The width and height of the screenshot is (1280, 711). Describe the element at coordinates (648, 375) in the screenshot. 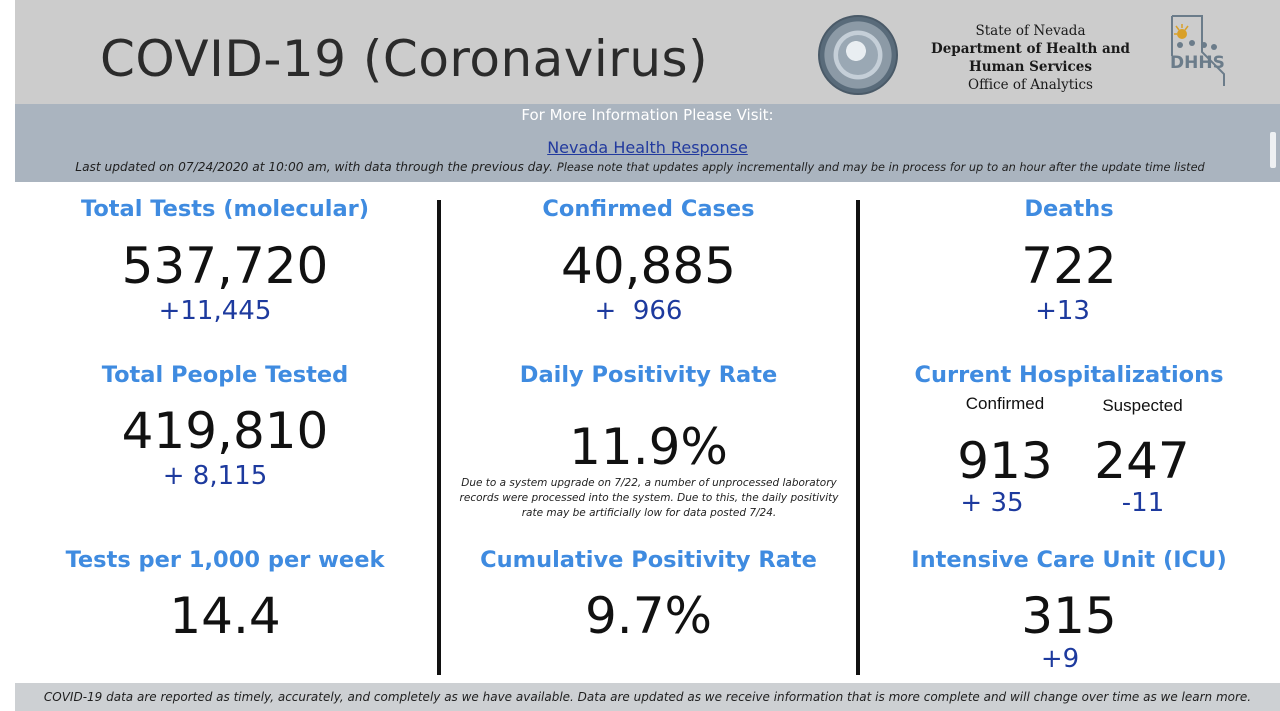

I see `daily-positivity-title: Daily Positivity Rate` at that location.